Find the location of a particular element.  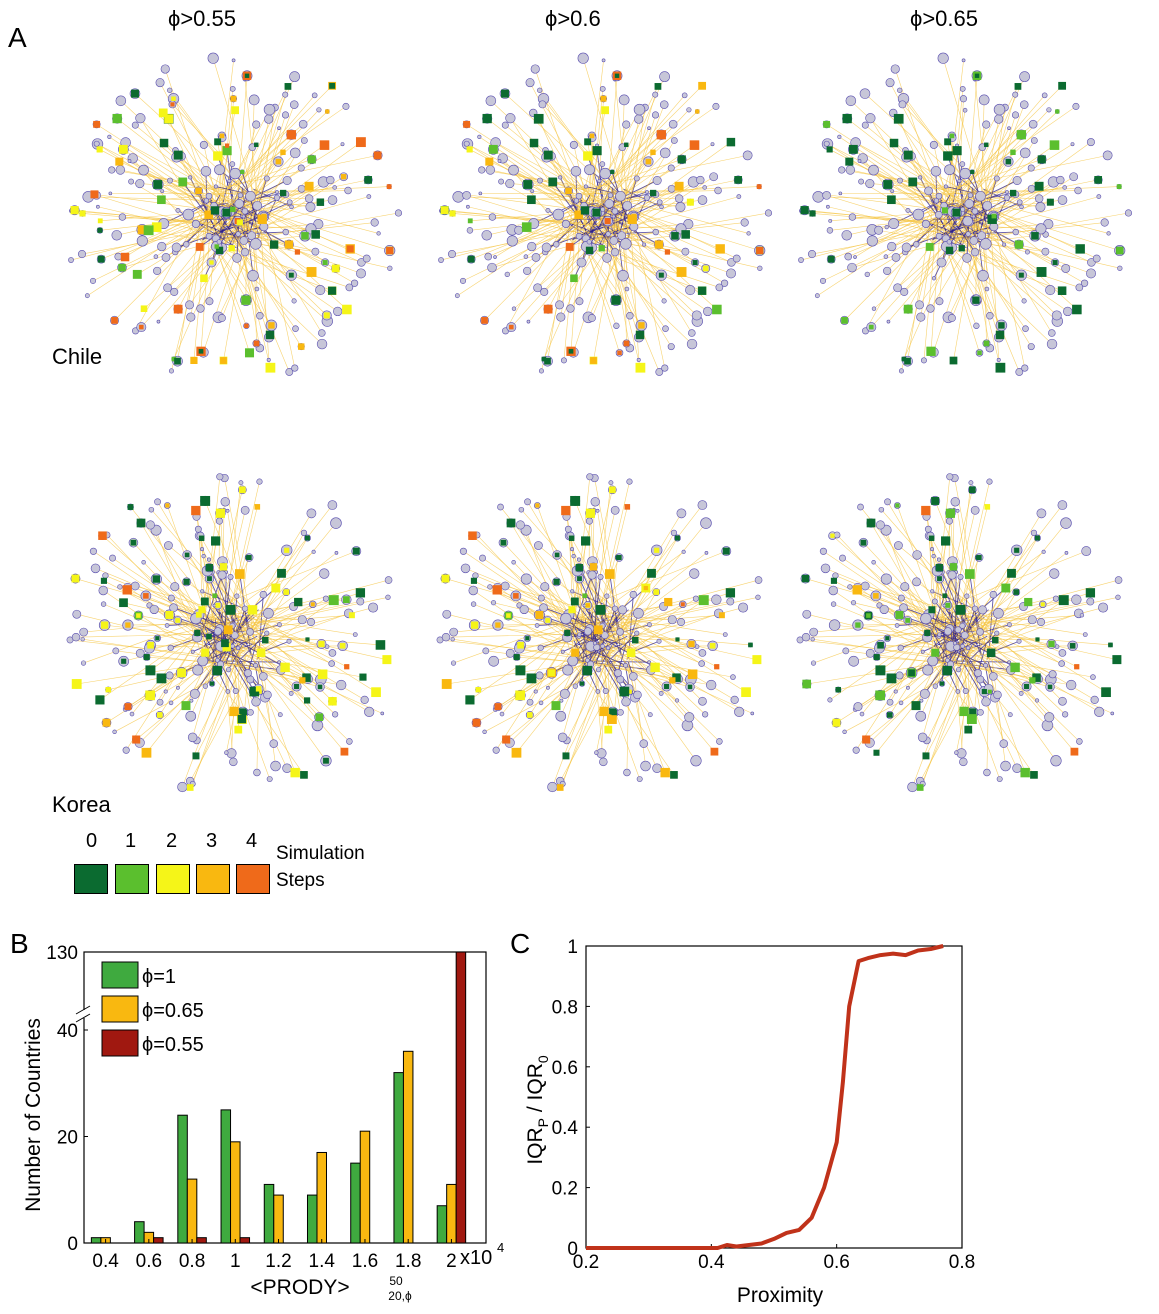

b-bar is located at coordinates (398, 1158).